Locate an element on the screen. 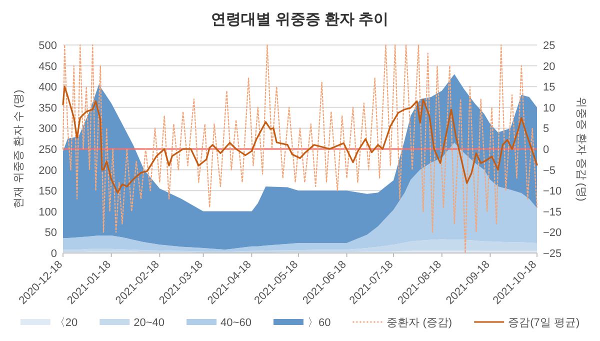 The image size is (600, 341). y2-tick-label: 0 is located at coordinates (546, 150).